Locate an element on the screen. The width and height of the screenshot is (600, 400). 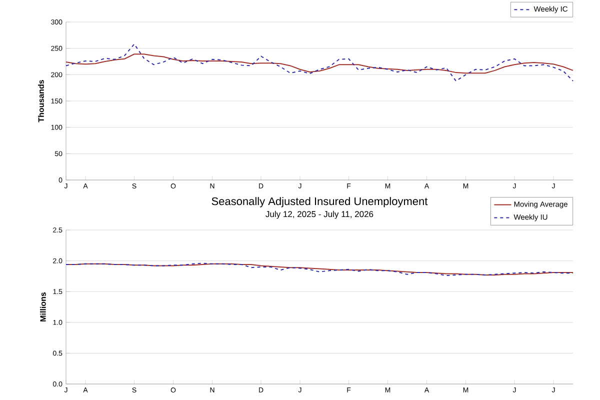
y-axis-title: Thousands is located at coordinates (41, 101).